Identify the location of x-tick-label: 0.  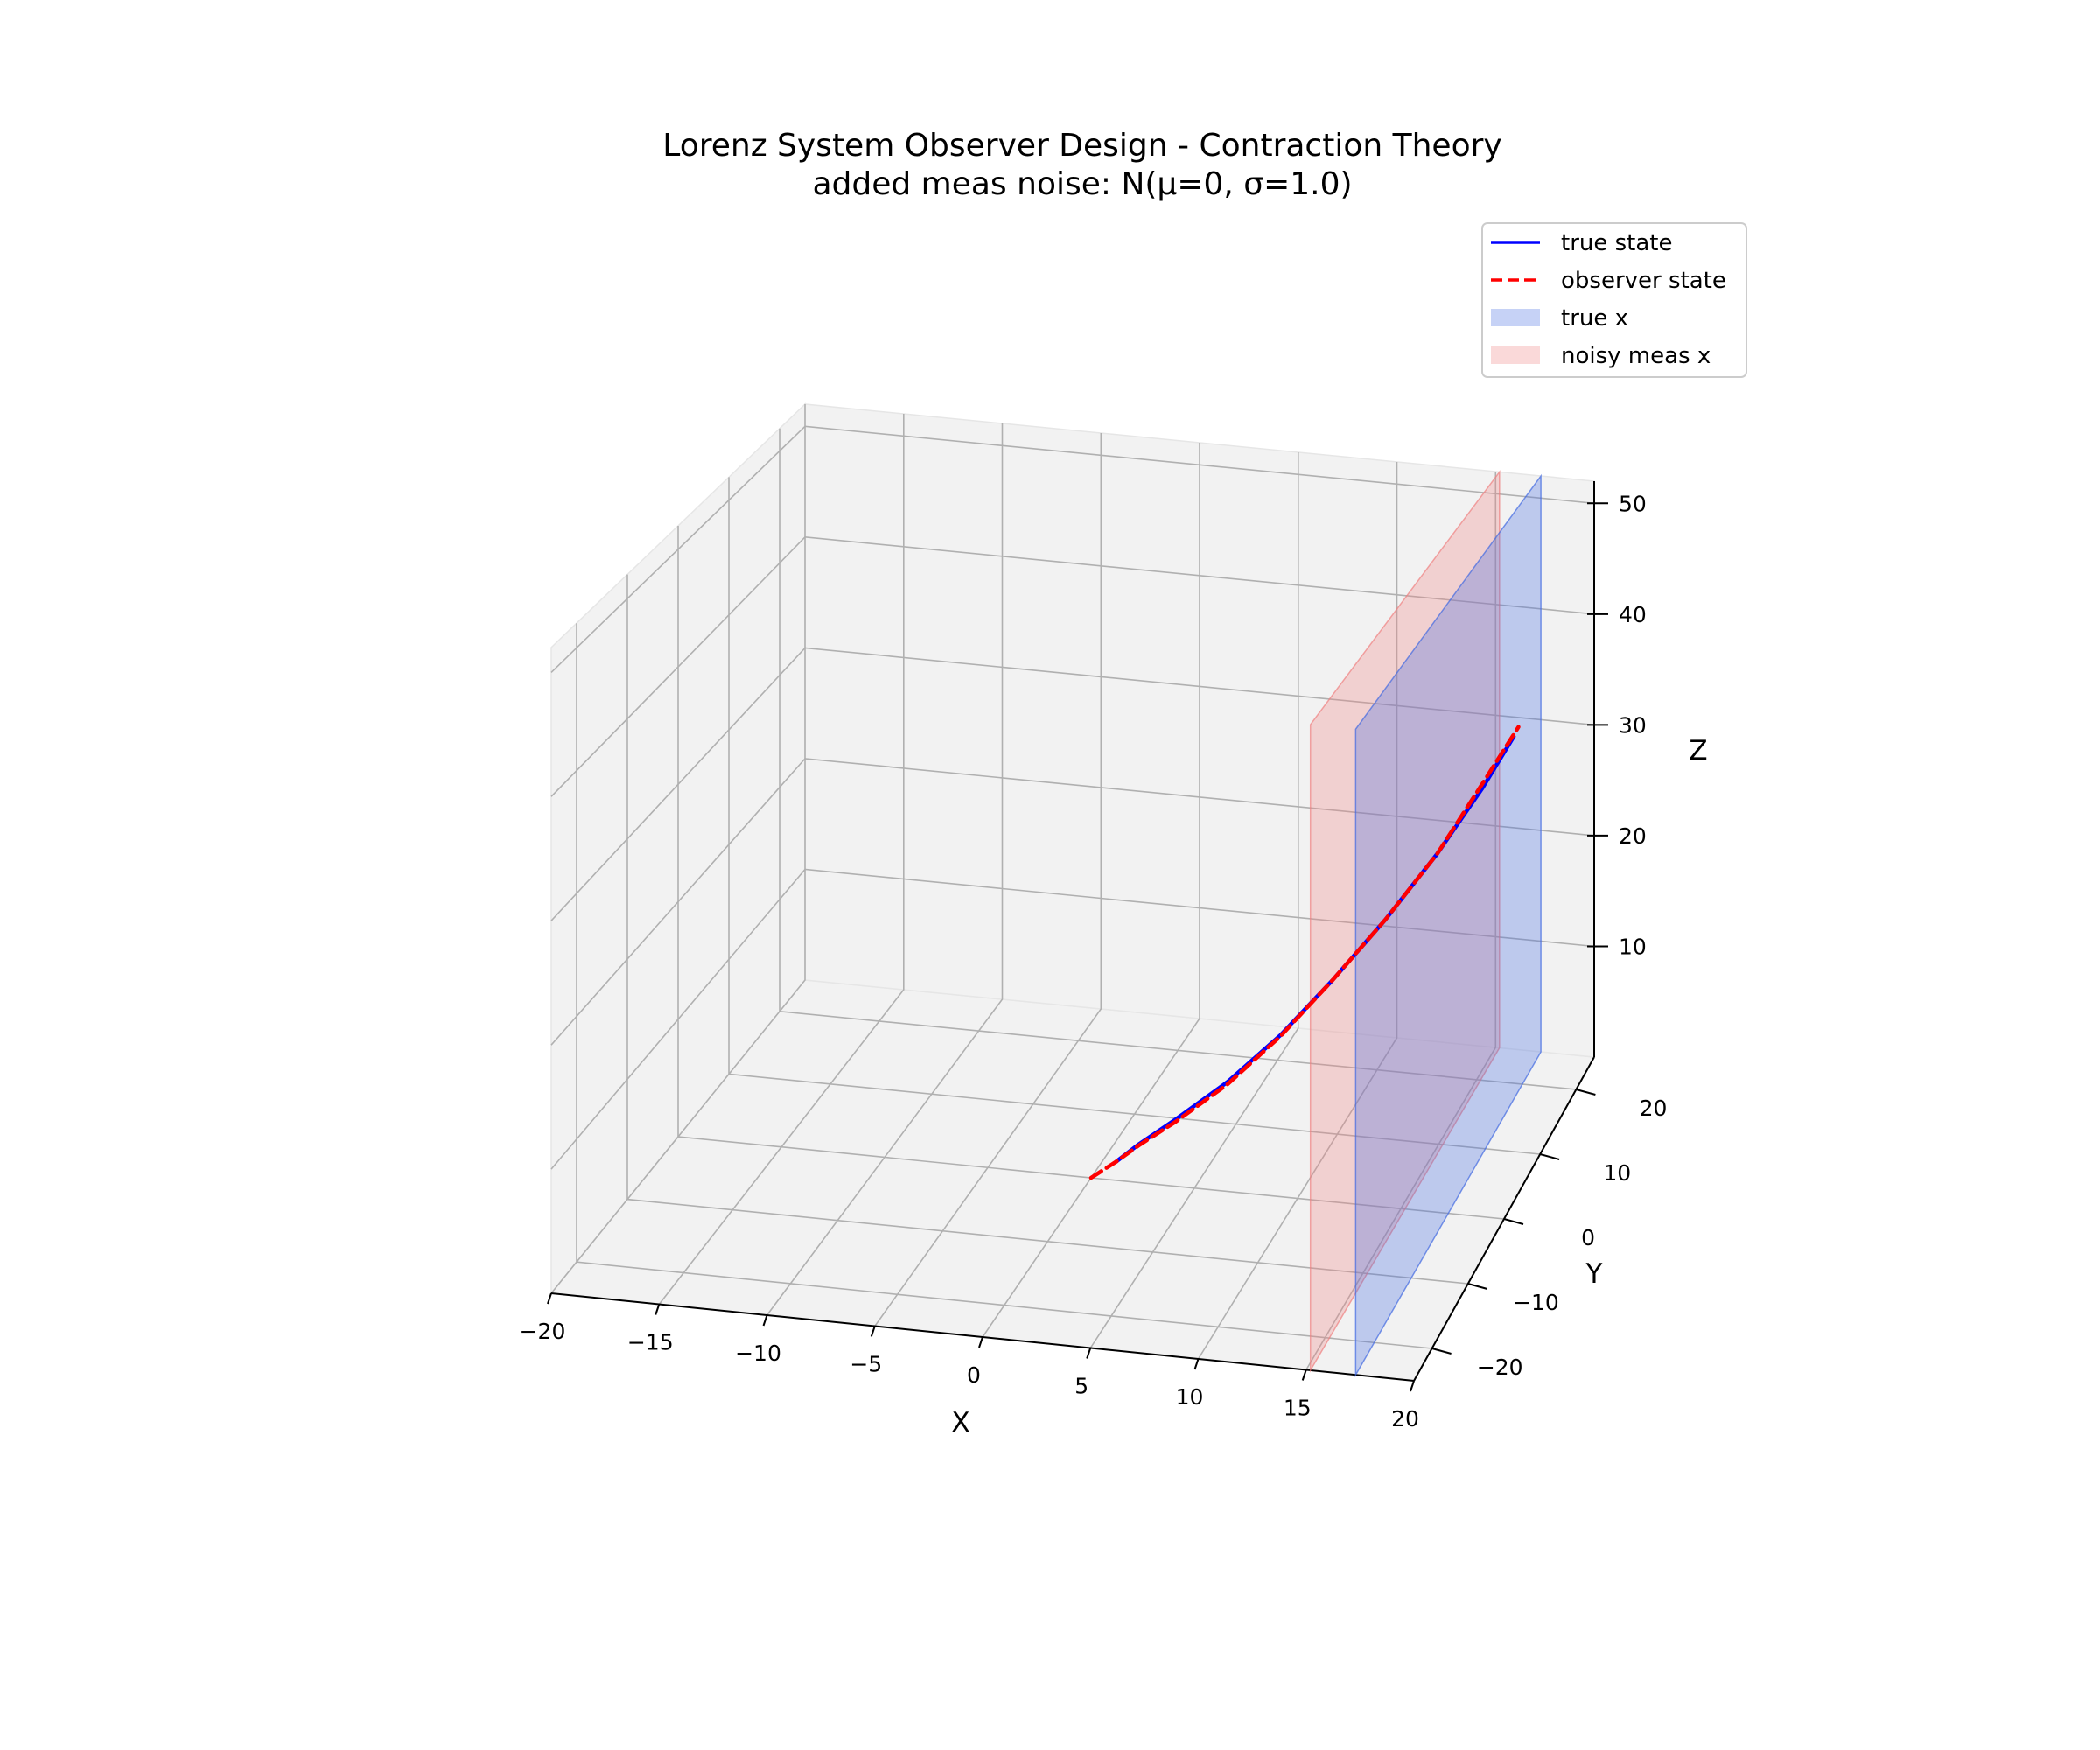
(974, 1375).